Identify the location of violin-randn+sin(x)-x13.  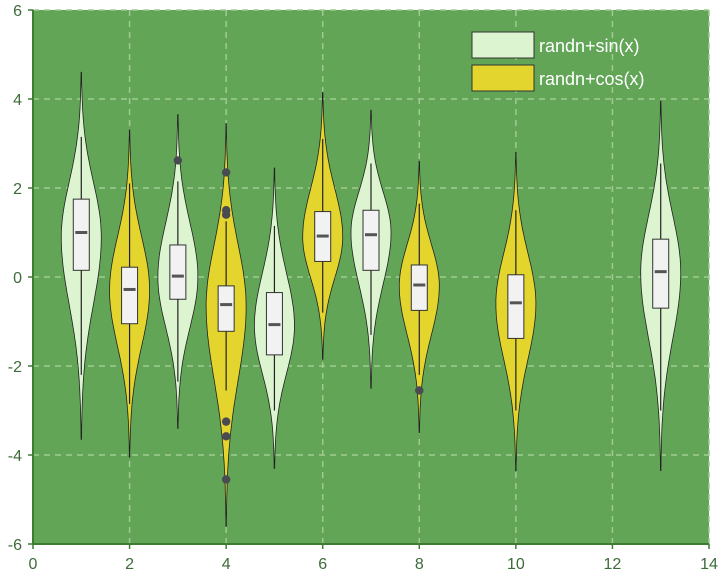
(661, 285).